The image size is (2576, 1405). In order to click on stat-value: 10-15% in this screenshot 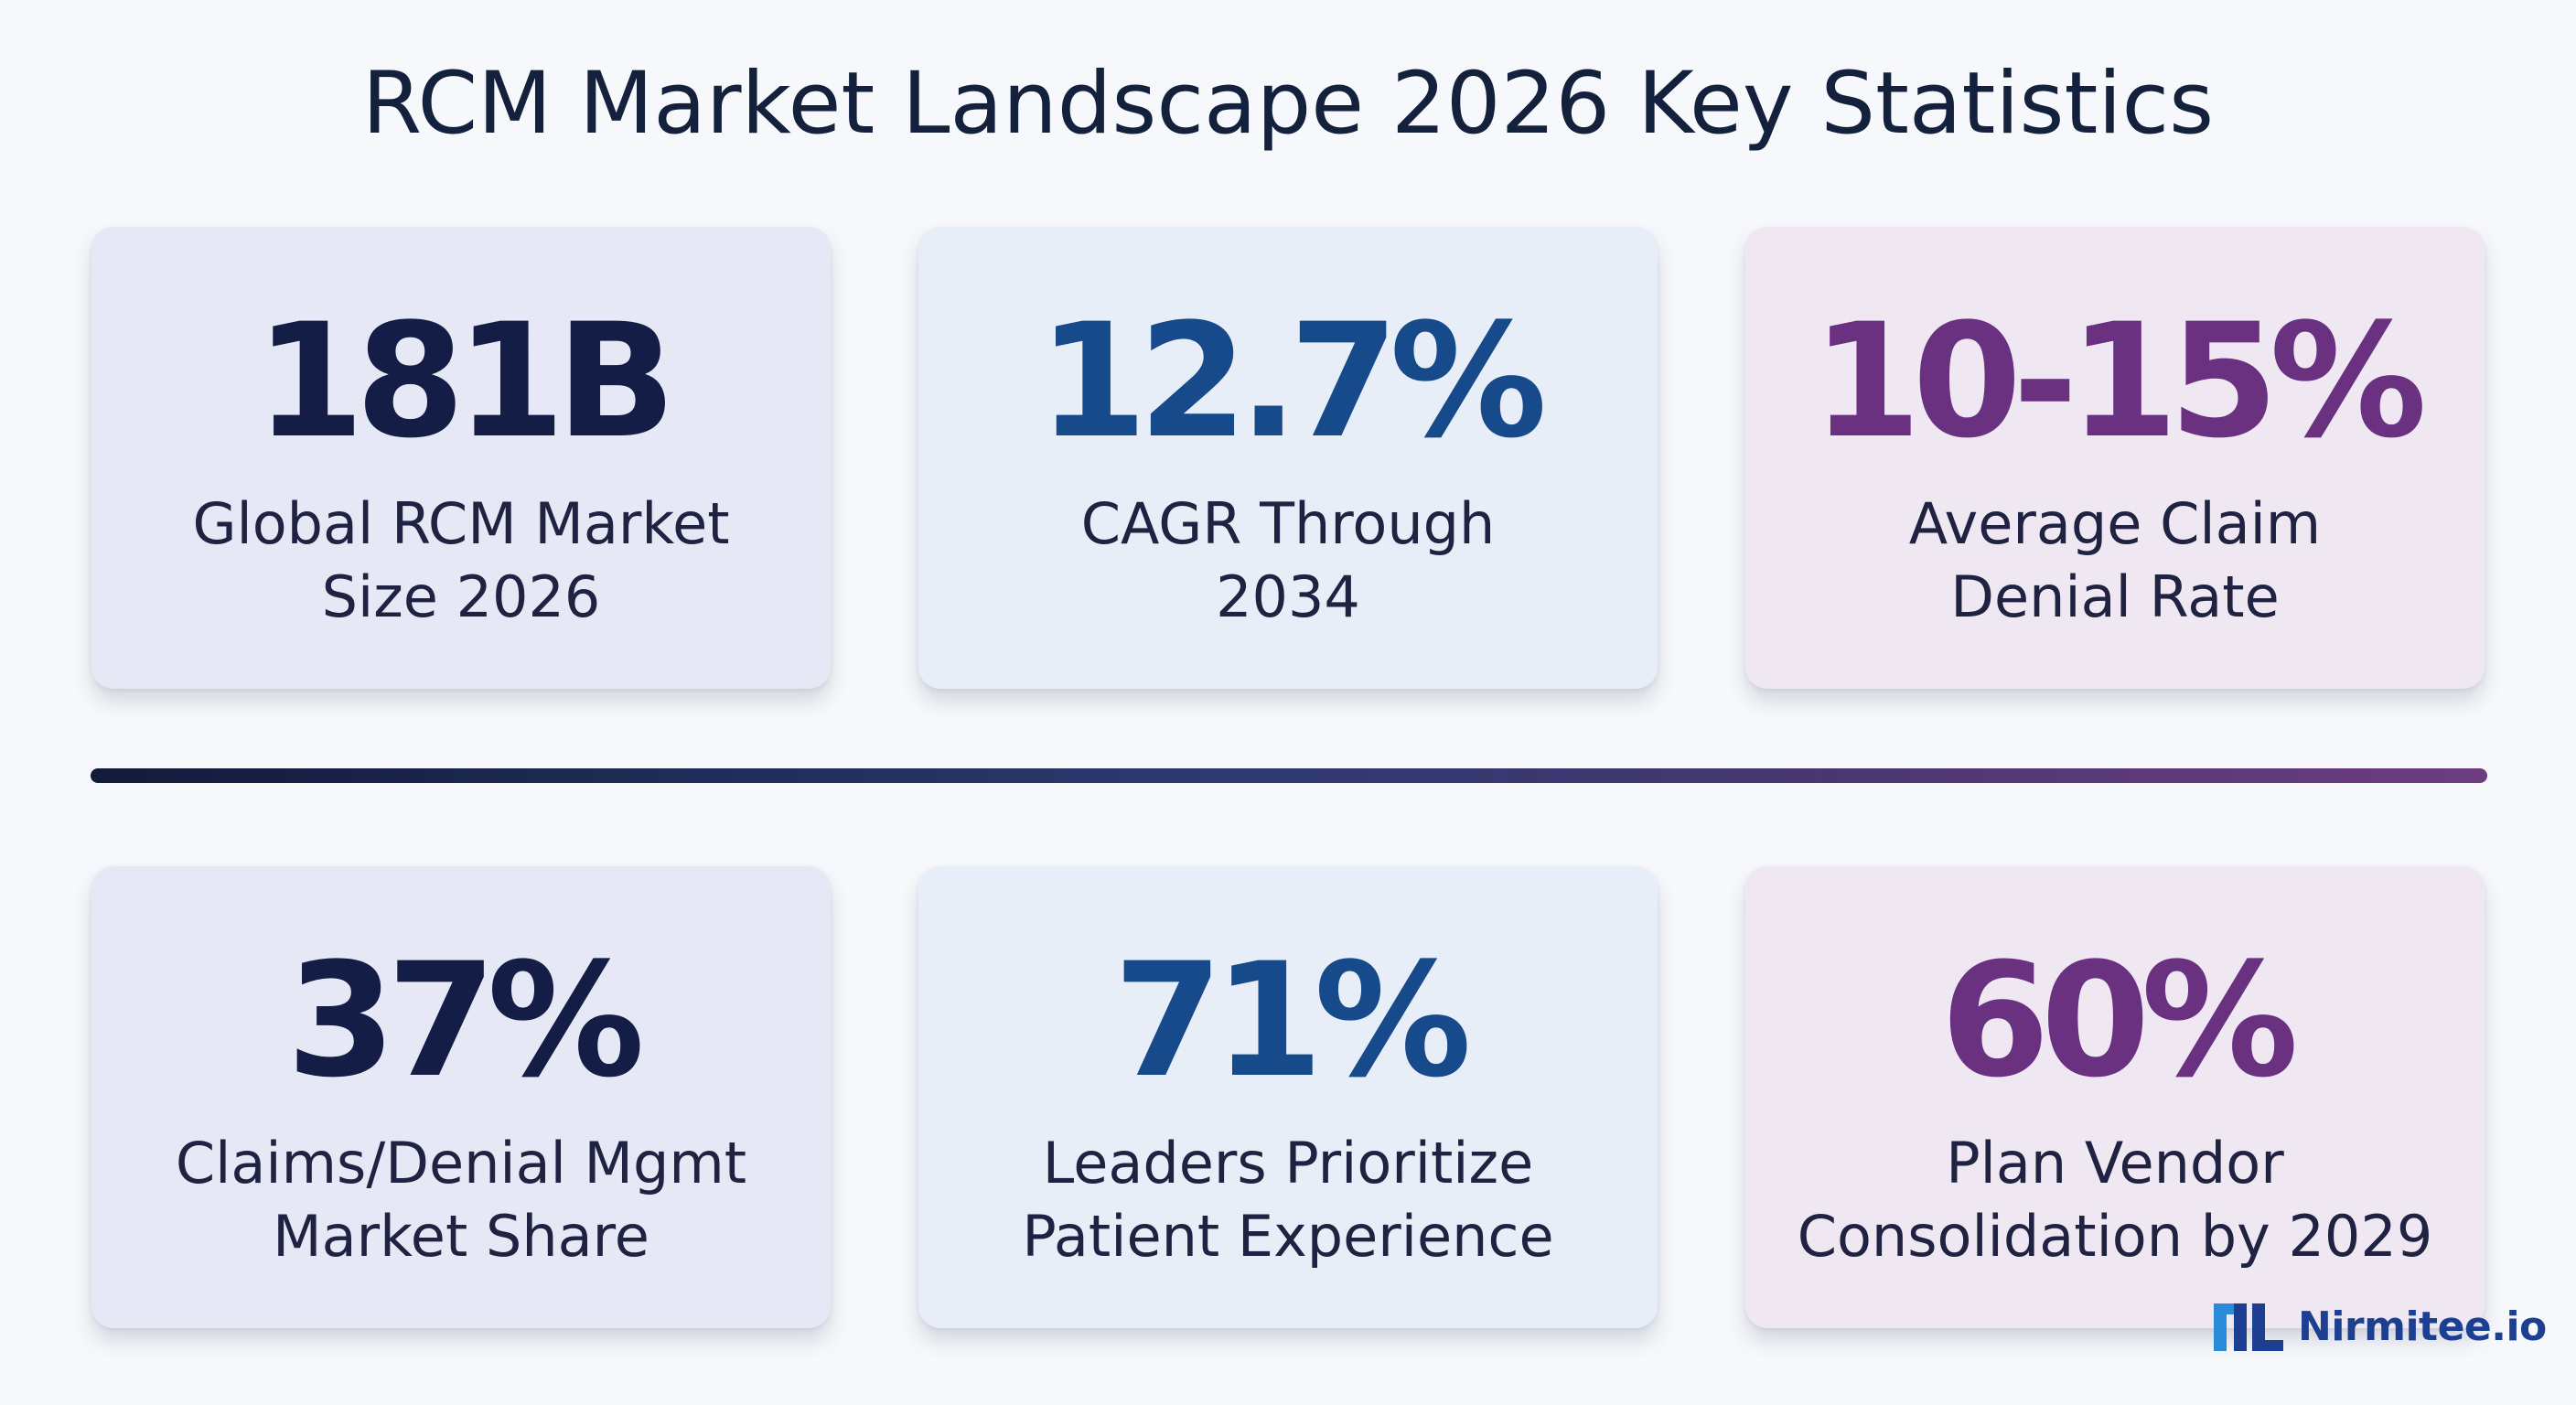, I will do `click(2119, 381)`.